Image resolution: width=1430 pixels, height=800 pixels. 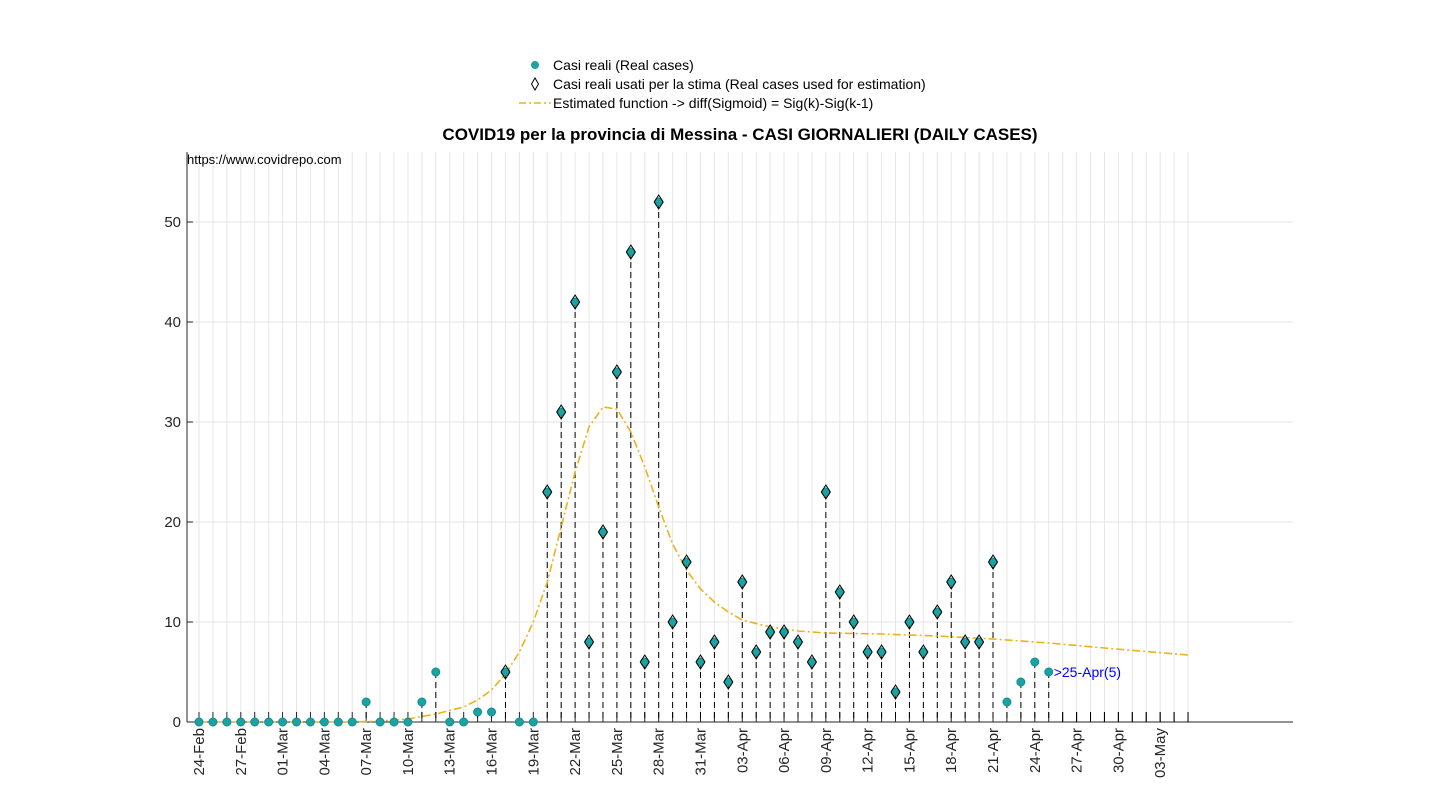 What do you see at coordinates (199, 752) in the screenshot?
I see `x-tick-label: 24-Feb` at bounding box center [199, 752].